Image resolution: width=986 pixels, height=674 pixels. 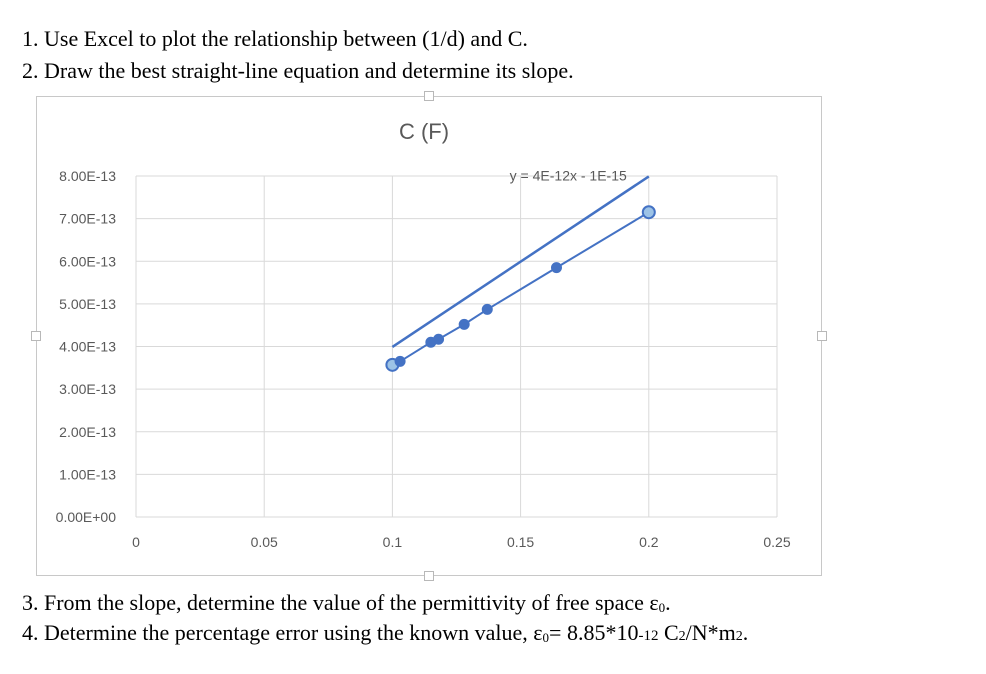 I want to click on chart-title: C (F), so click(x=424, y=131).